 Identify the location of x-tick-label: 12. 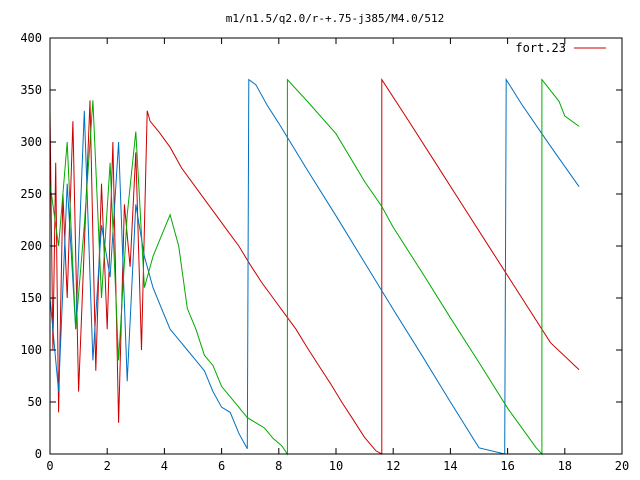
(393, 466).